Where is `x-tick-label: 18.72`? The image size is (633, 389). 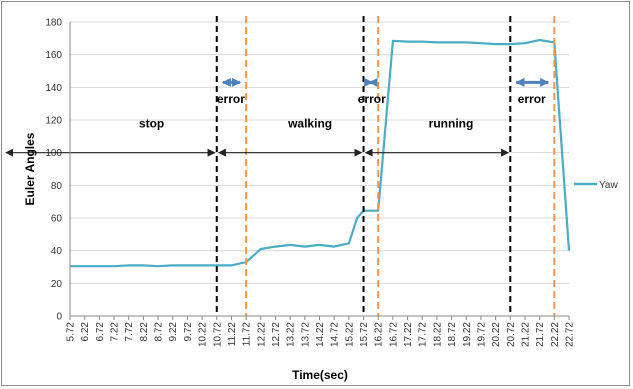
x-tick-label: 18.72 is located at coordinates (452, 334).